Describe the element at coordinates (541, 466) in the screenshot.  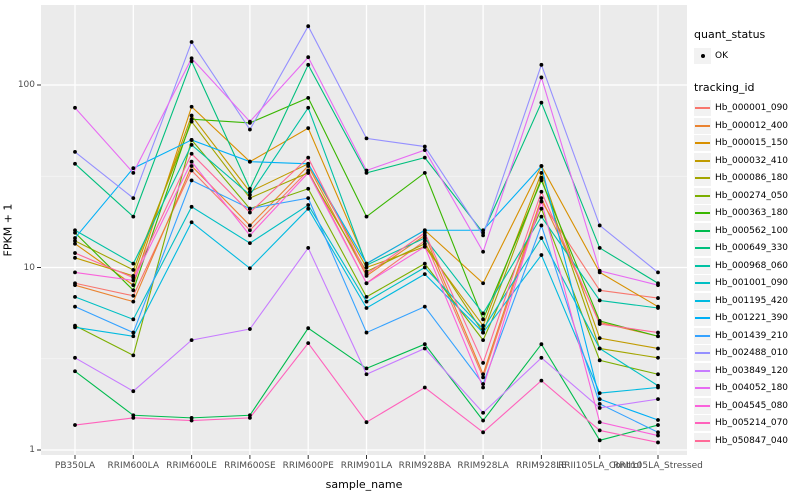
I see `x-tick-label: RRIM928LE` at that location.